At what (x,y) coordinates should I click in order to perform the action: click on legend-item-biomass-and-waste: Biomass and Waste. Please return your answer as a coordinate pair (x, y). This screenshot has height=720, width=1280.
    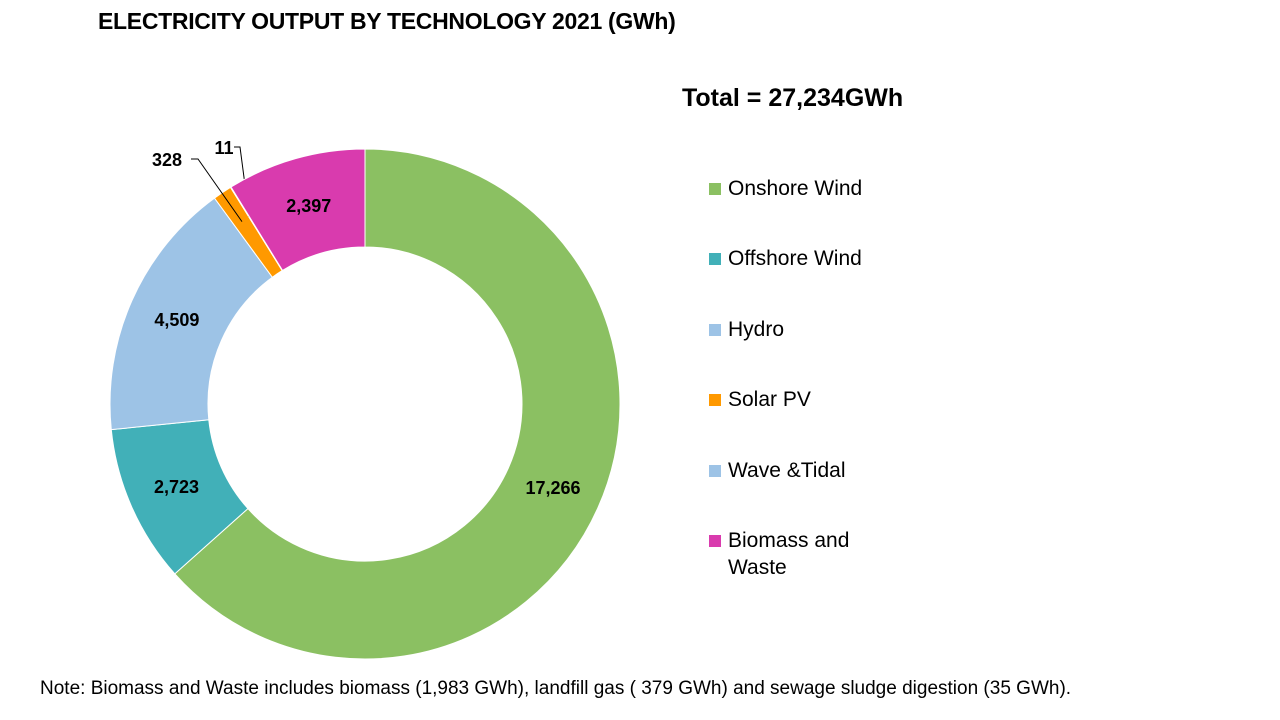
    Looking at the image, I should click on (804, 554).